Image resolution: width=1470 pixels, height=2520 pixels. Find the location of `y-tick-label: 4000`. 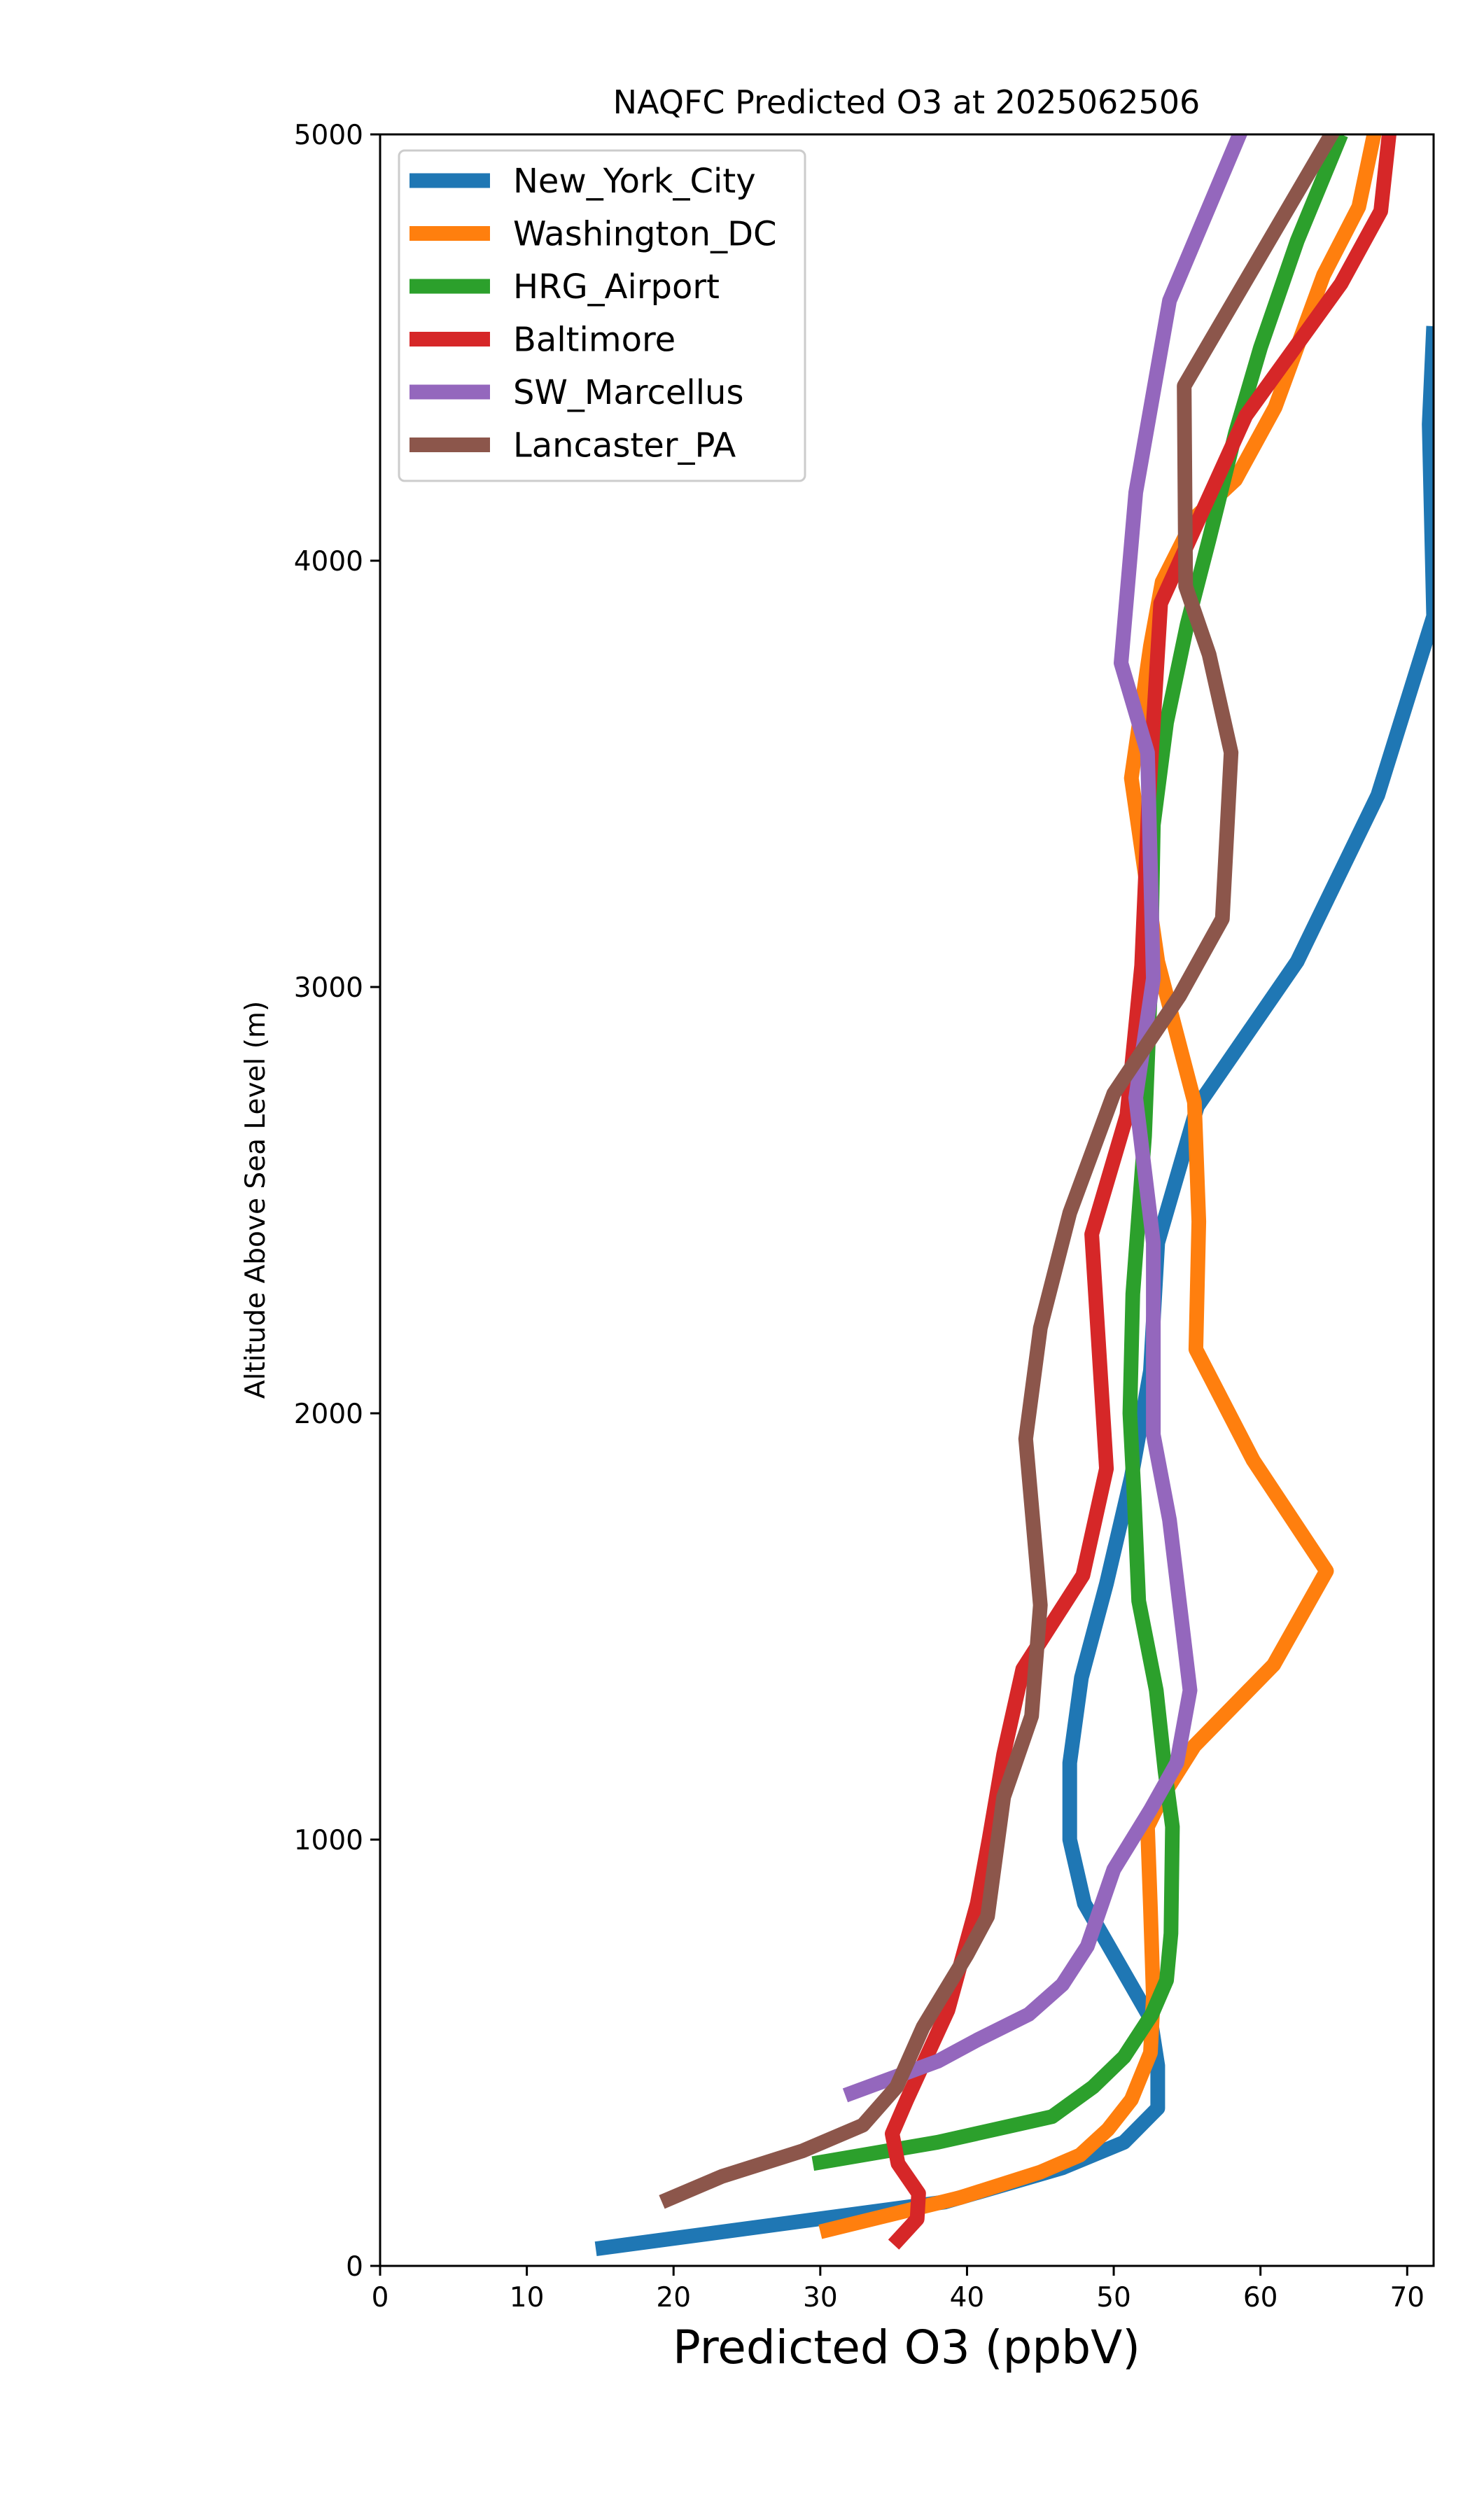

y-tick-label: 4000 is located at coordinates (328, 562).